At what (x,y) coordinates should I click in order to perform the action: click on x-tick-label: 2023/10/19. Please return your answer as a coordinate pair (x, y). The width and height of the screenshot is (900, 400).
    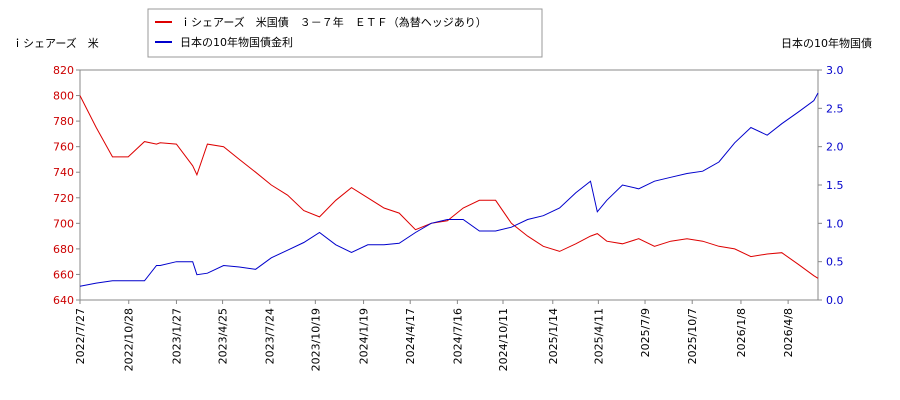
    Looking at the image, I should click on (315, 339).